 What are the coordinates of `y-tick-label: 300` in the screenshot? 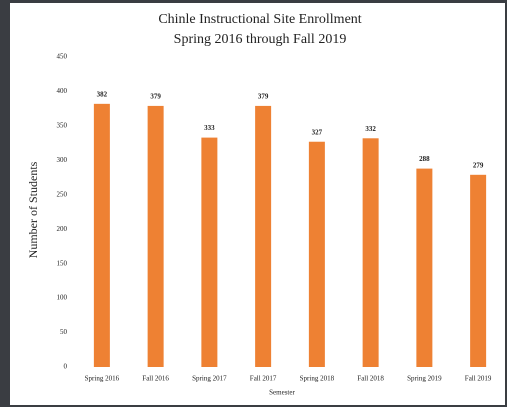 It's located at (62, 160).